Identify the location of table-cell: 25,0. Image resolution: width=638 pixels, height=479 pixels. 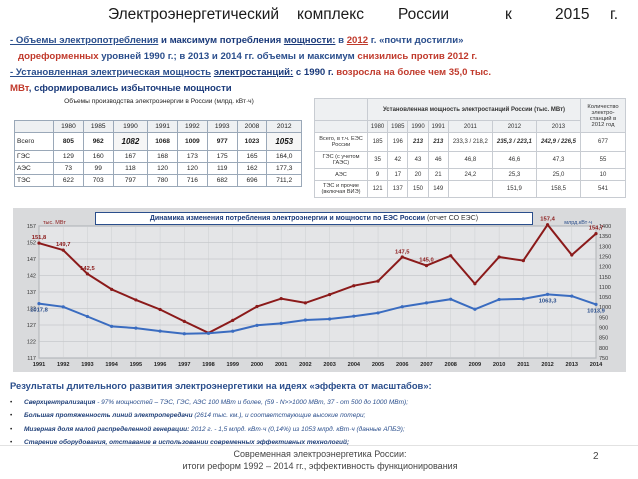
(558, 174).